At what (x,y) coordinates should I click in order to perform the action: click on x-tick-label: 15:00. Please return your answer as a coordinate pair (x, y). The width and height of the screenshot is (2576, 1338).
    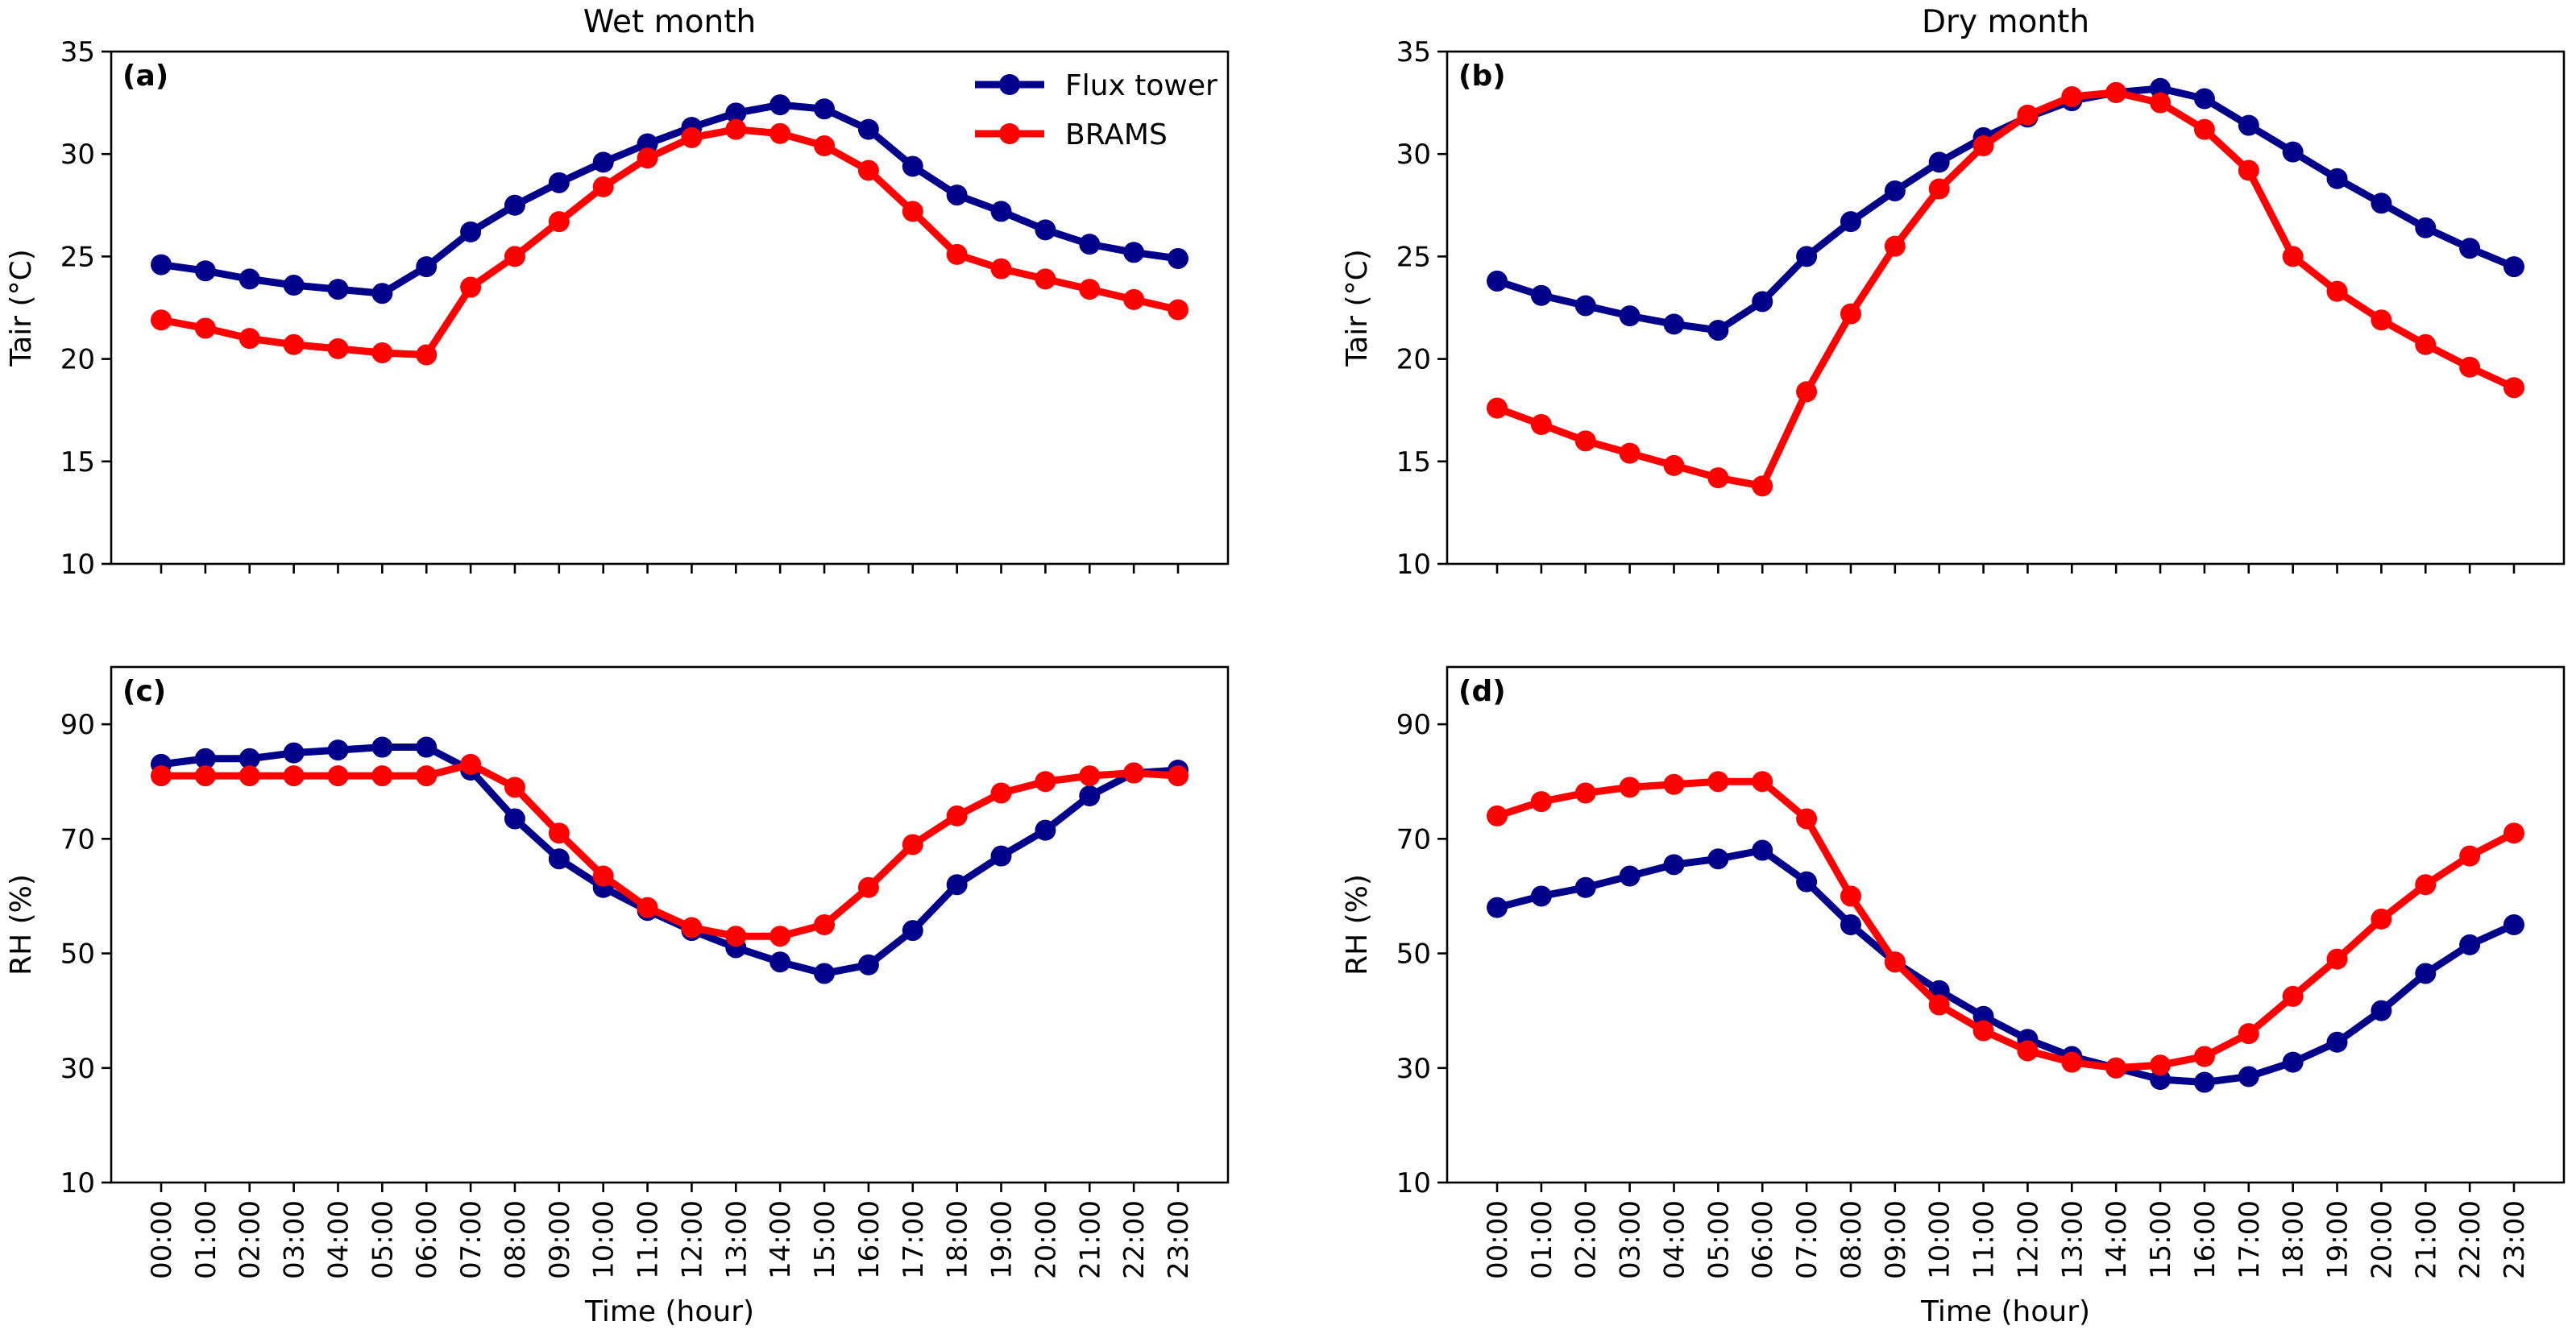
    Looking at the image, I should click on (2161, 1239).